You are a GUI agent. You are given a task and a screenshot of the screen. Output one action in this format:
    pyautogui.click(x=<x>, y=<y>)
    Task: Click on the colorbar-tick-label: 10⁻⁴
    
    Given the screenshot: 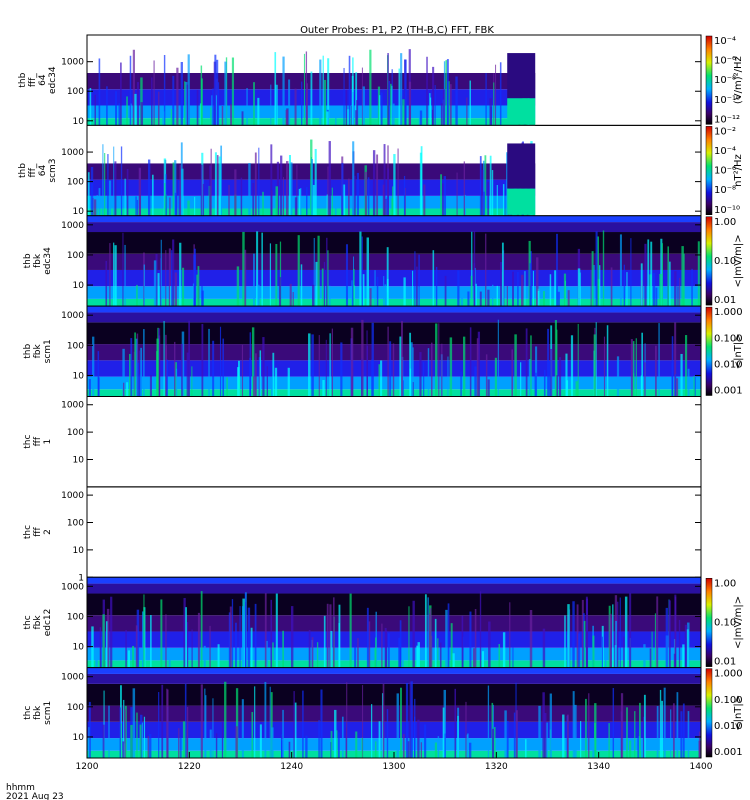 What is the action you would take?
    pyautogui.click(x=725, y=151)
    